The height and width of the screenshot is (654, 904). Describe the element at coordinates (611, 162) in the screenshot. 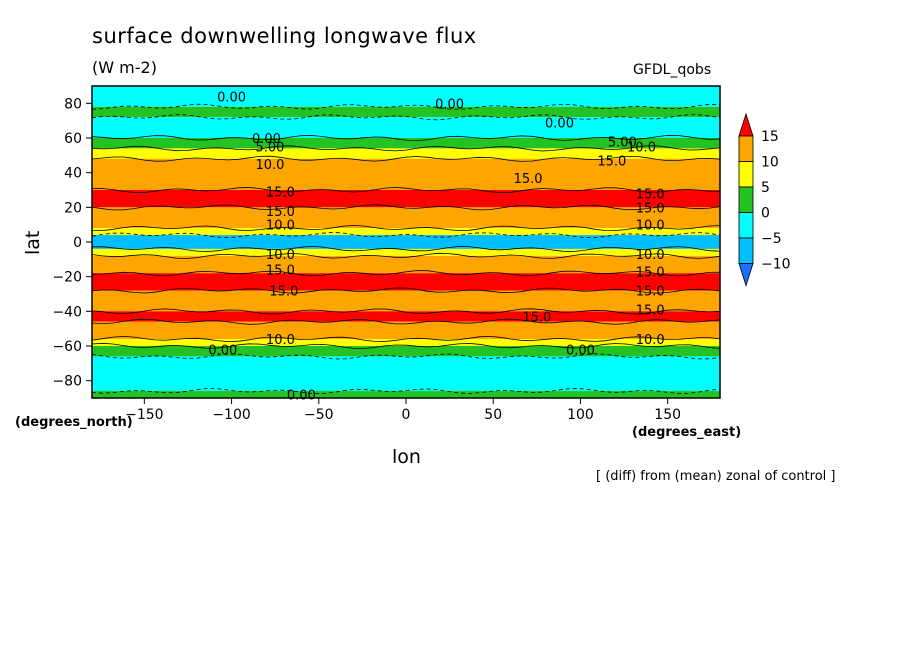

I see `contour-label-8: 15.0` at that location.